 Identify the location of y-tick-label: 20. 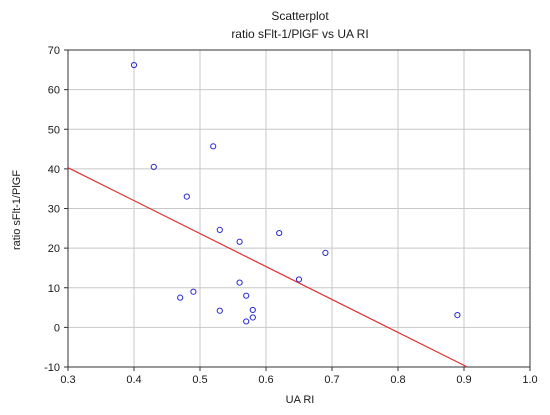
(54, 249).